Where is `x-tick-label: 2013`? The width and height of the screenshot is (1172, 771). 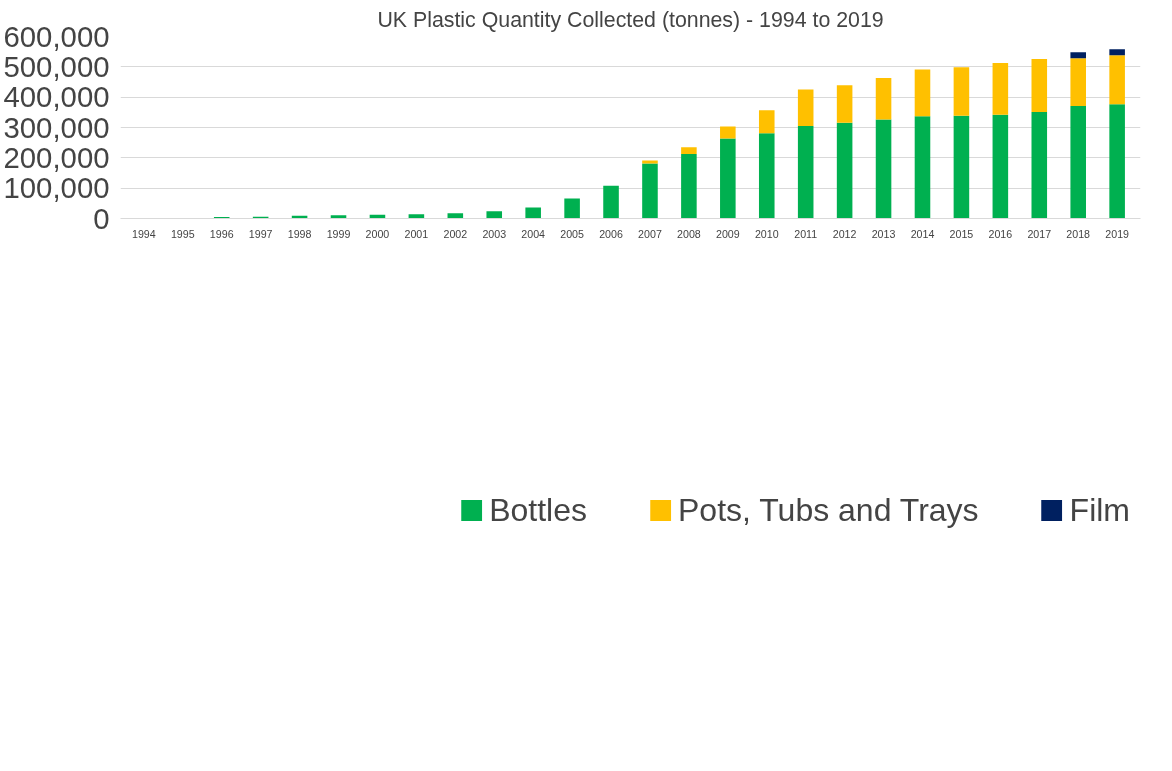
x-tick-label: 2013 is located at coordinates (883, 233).